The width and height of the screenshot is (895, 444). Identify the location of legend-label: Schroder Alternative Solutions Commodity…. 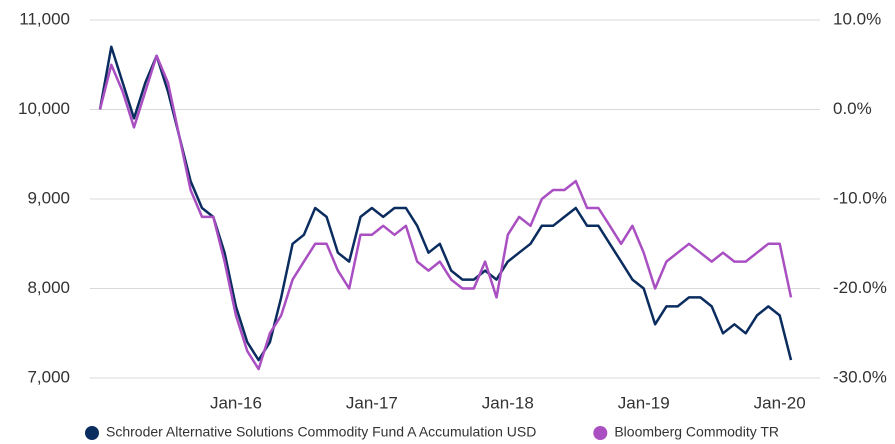
(321, 432).